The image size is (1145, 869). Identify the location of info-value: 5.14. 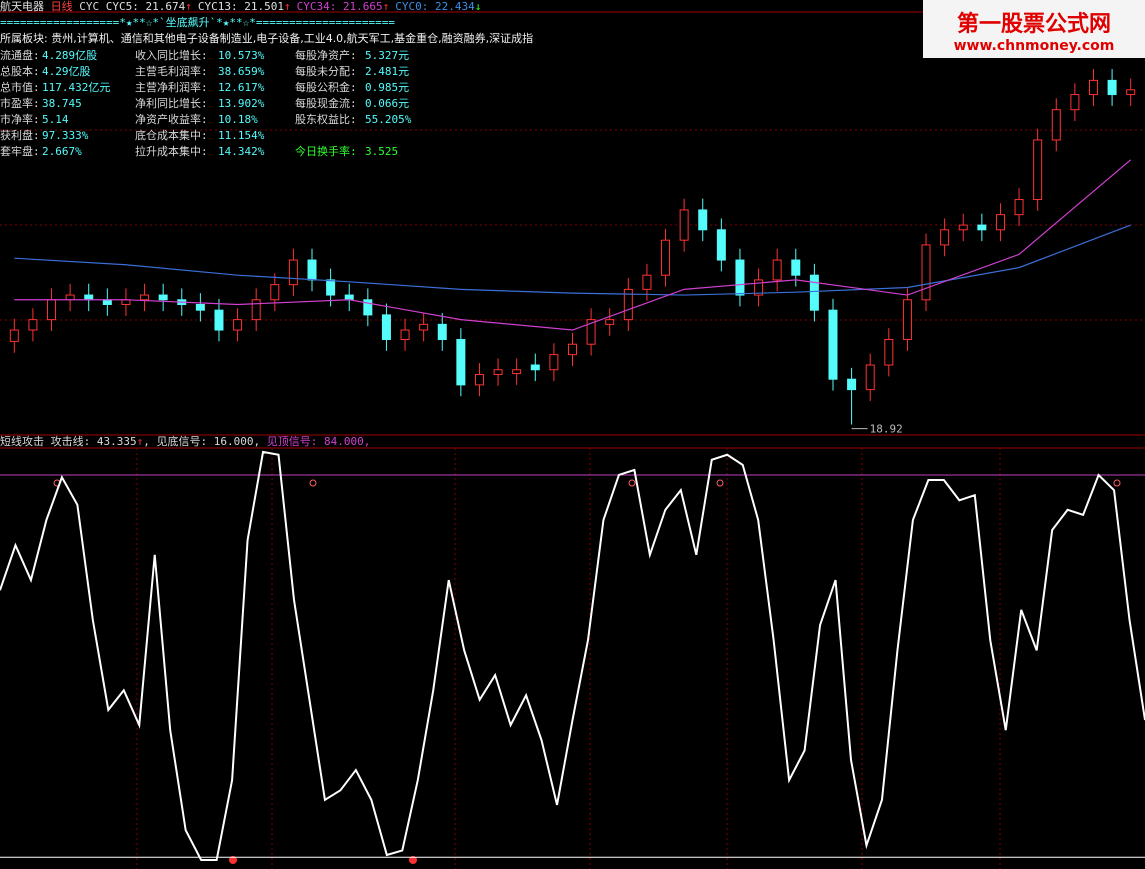
(55, 119).